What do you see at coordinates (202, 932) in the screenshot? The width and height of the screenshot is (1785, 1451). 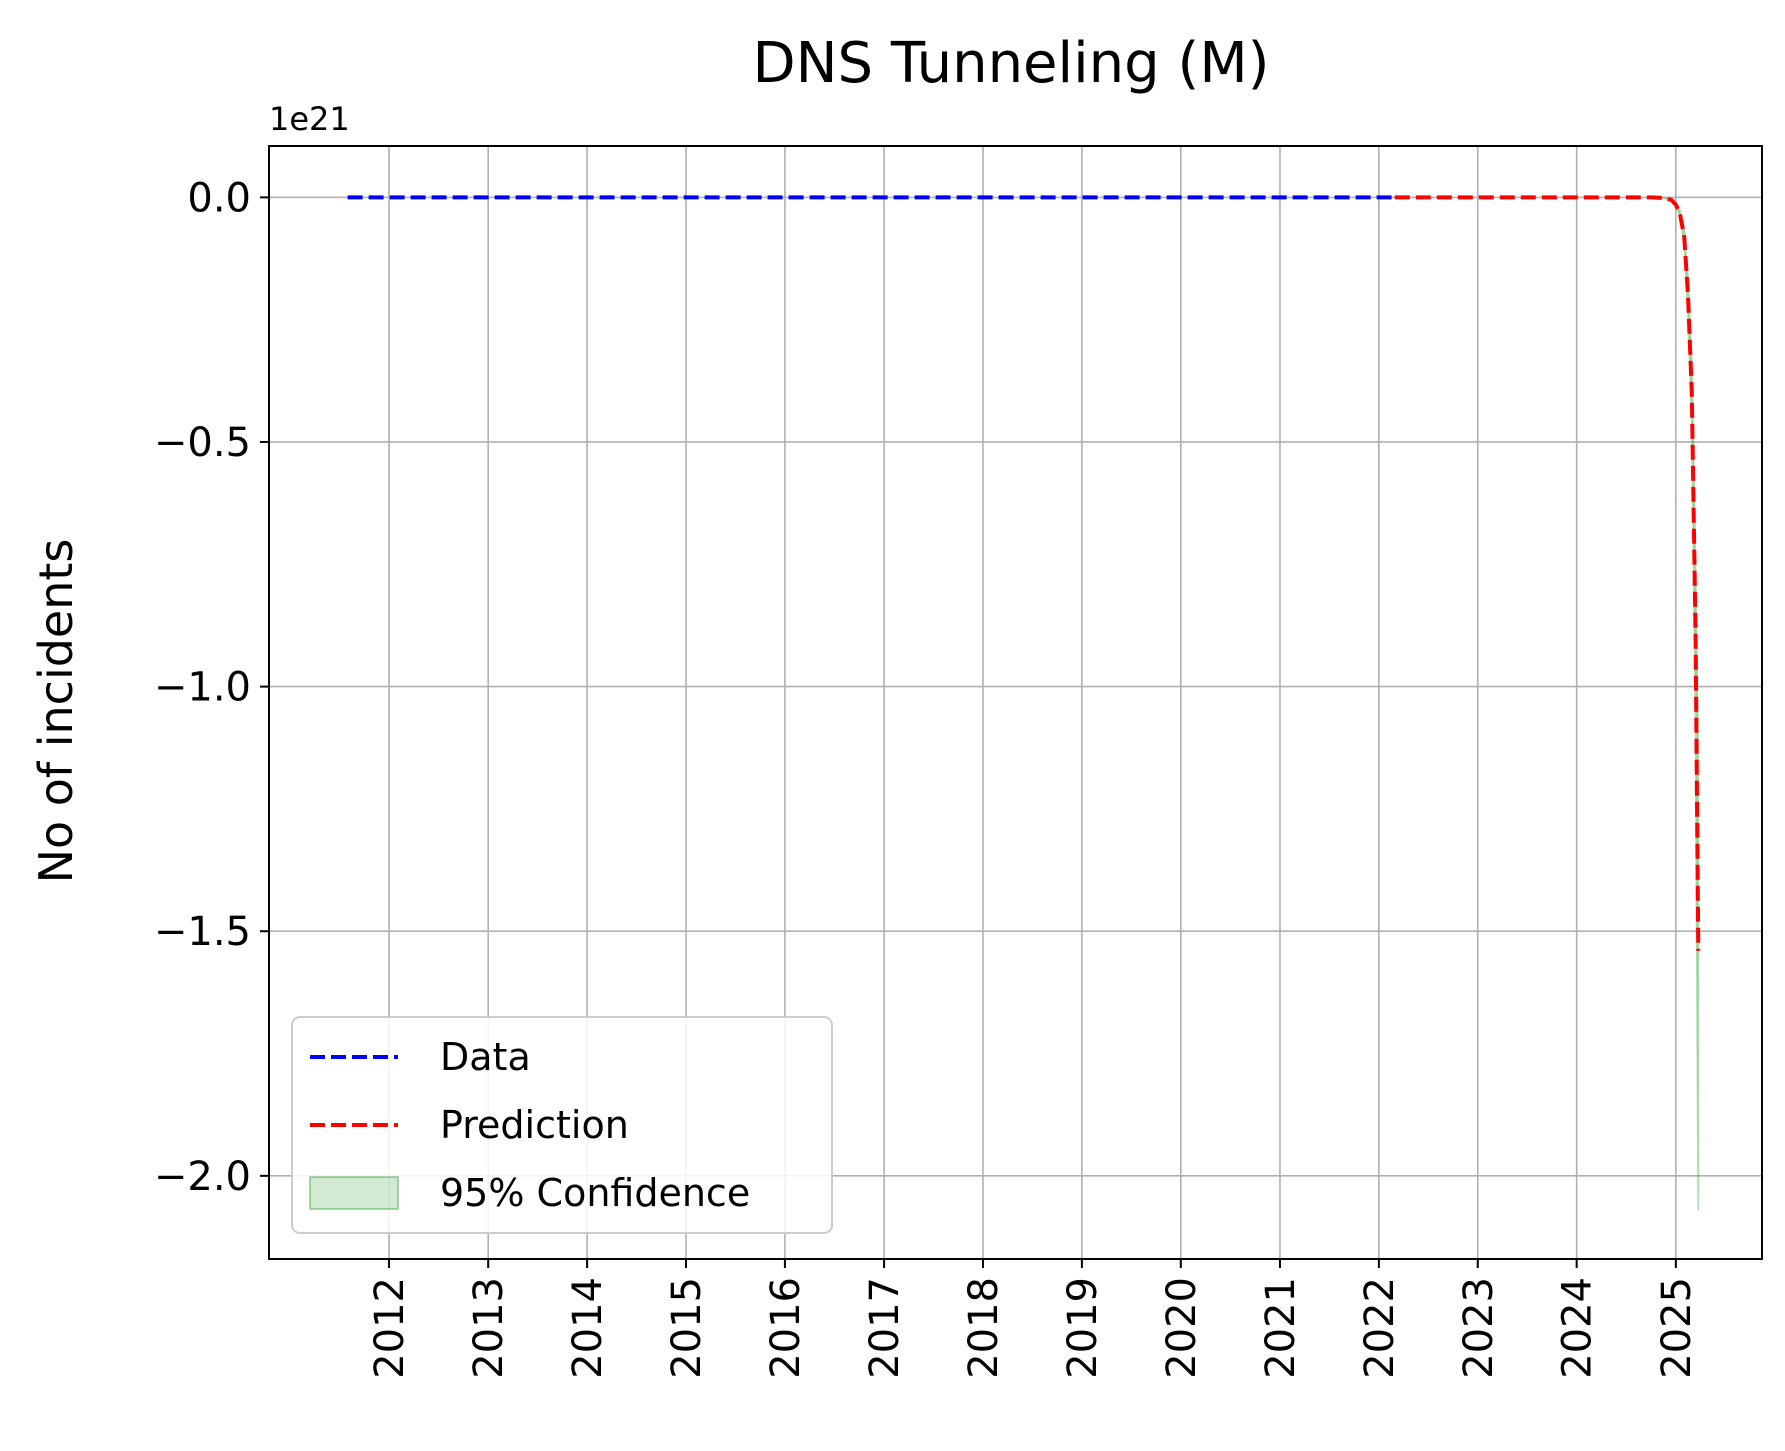 I see `y-tick-label: −1.5` at bounding box center [202, 932].